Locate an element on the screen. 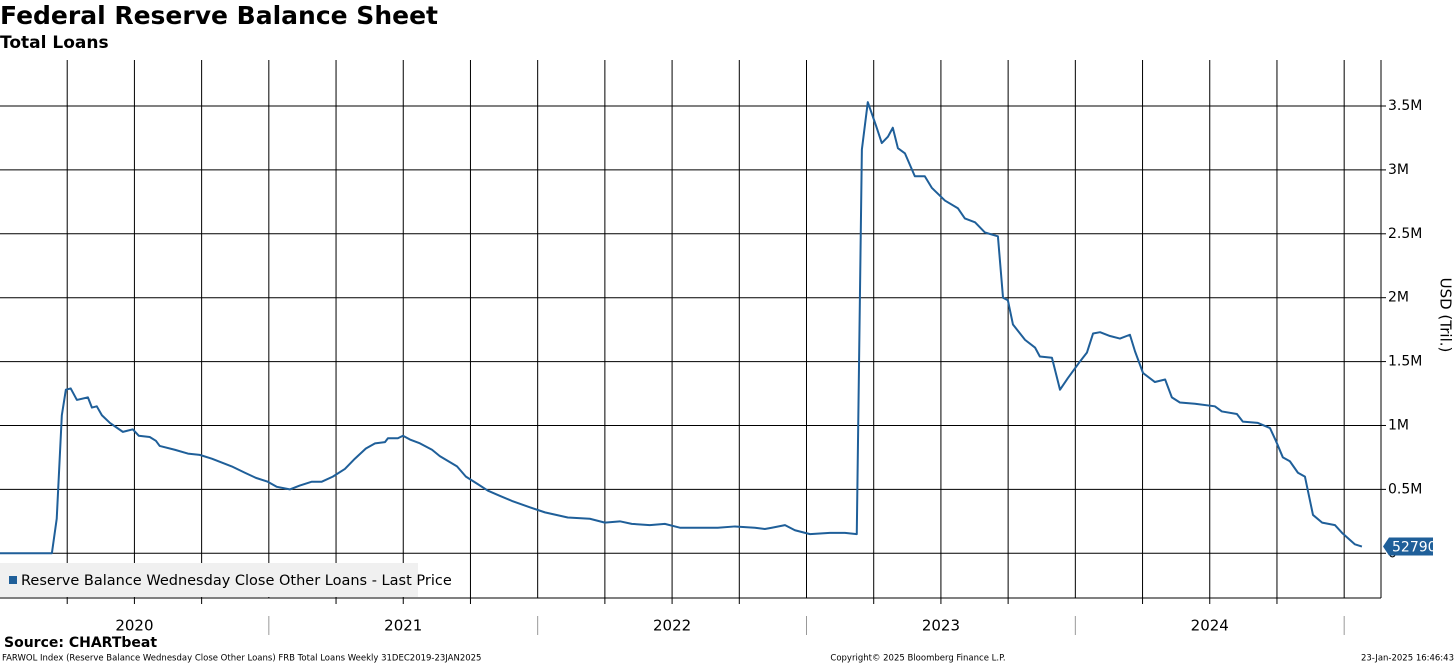  last-price-label: 52790 is located at coordinates (1414, 548).